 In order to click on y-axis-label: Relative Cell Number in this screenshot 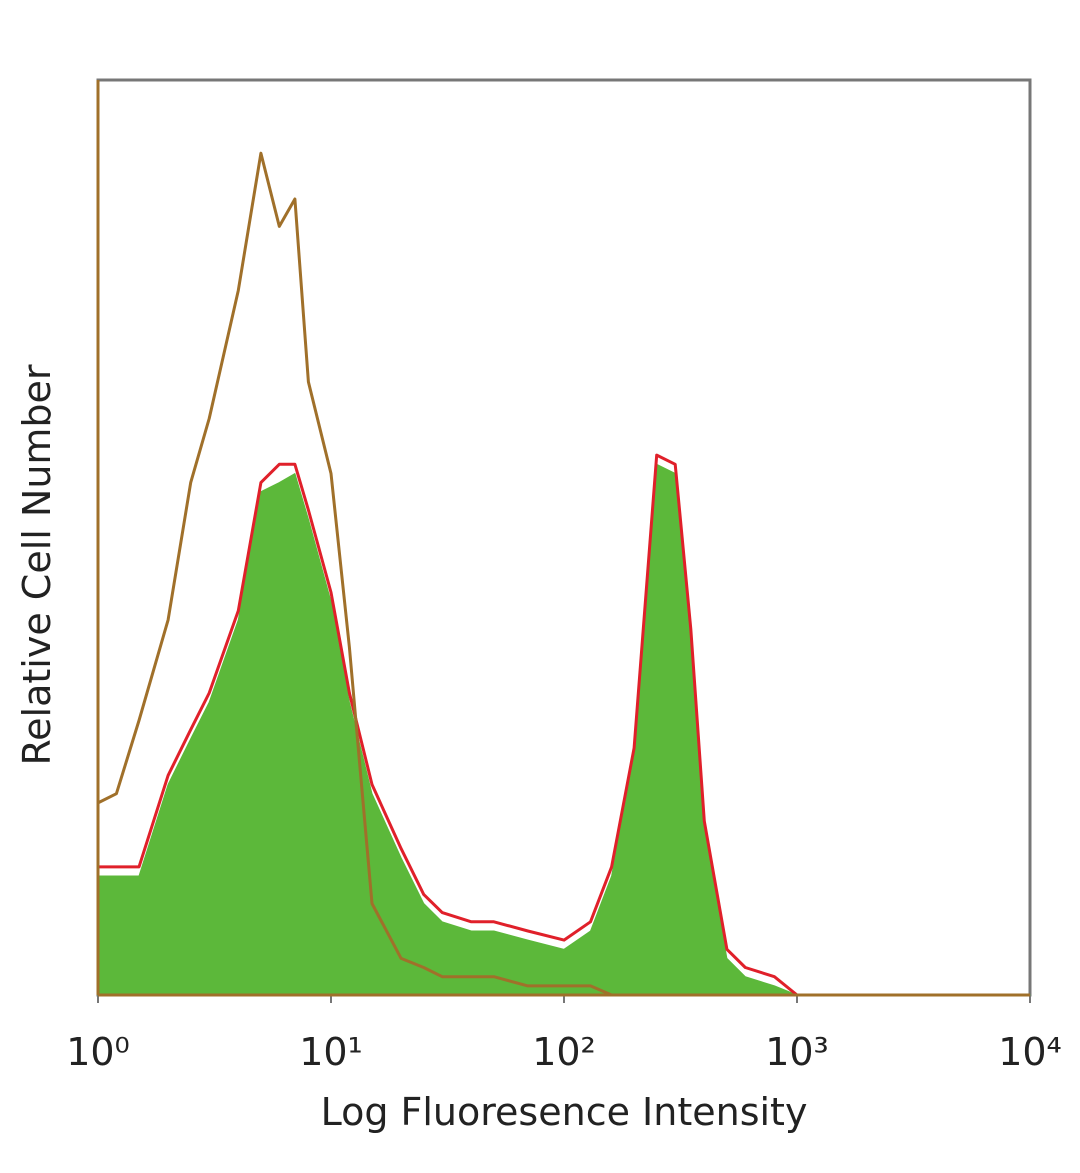, I will do `click(37, 564)`.